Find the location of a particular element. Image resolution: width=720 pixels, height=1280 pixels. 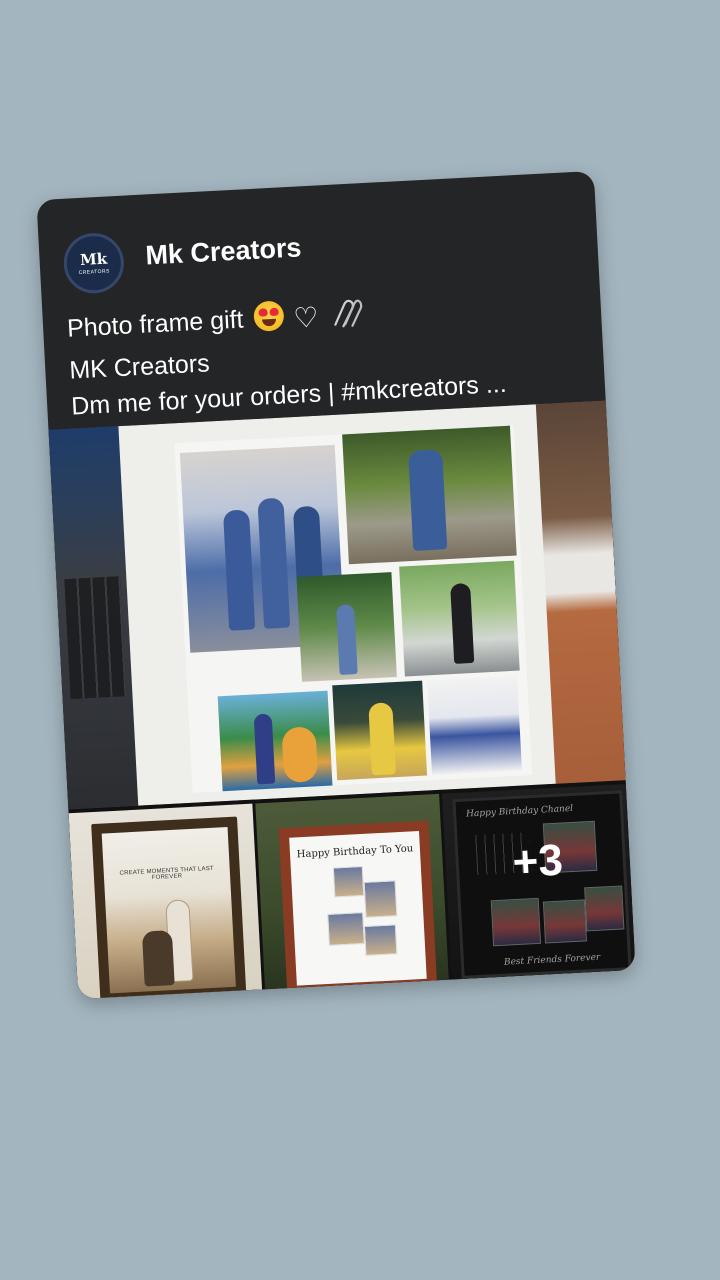

thumbnail-photo-1: CREATE MOMENTS THAT LAST FOREVER is located at coordinates (165, 901).